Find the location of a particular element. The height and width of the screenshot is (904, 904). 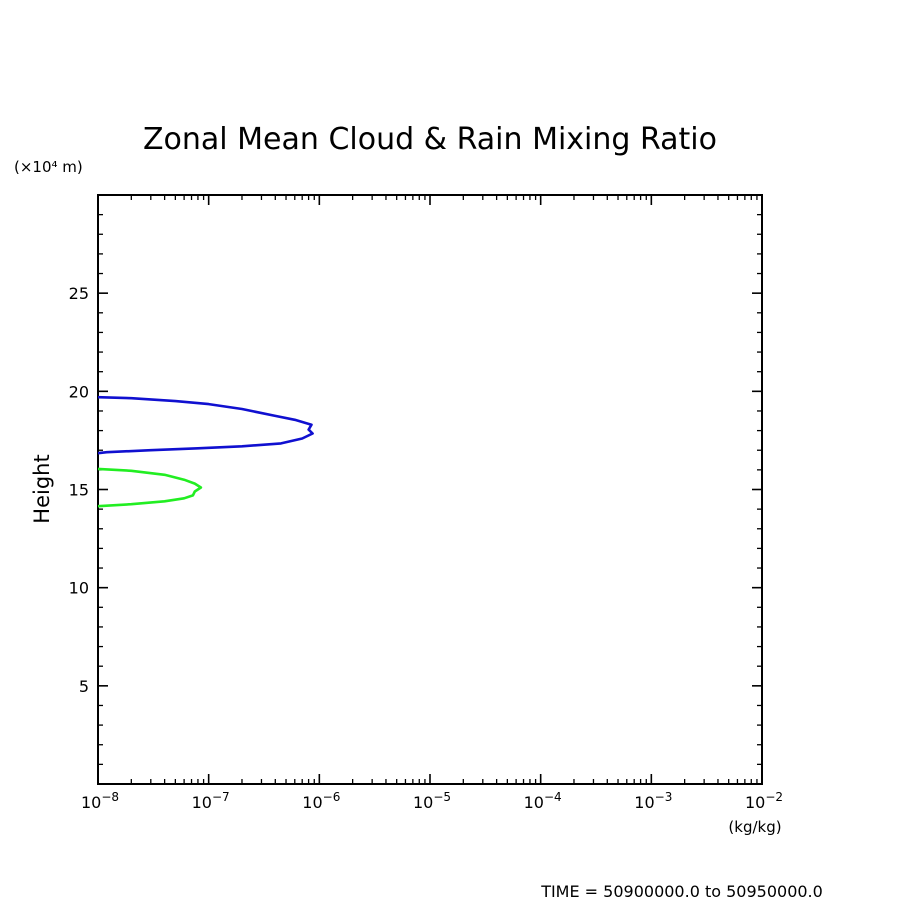

chart-title: Zonal Mean Cloud & Rain Mixing Ratio is located at coordinates (430, 139).